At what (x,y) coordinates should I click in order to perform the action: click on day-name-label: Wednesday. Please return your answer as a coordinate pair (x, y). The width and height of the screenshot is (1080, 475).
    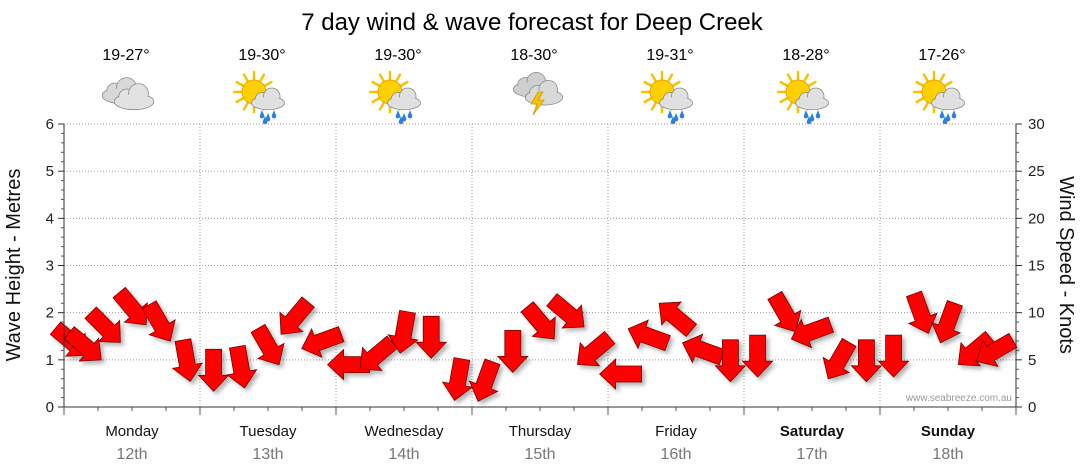
    Looking at the image, I should click on (404, 431).